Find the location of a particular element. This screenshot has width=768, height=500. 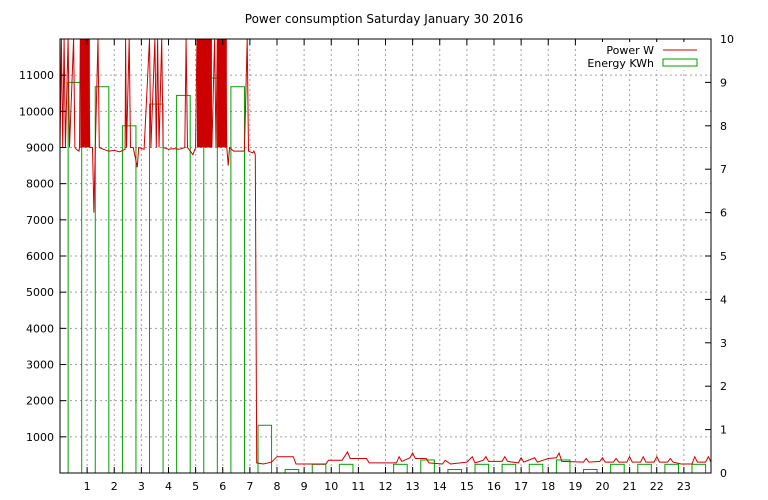

x-tick-label: 9 is located at coordinates (304, 486).